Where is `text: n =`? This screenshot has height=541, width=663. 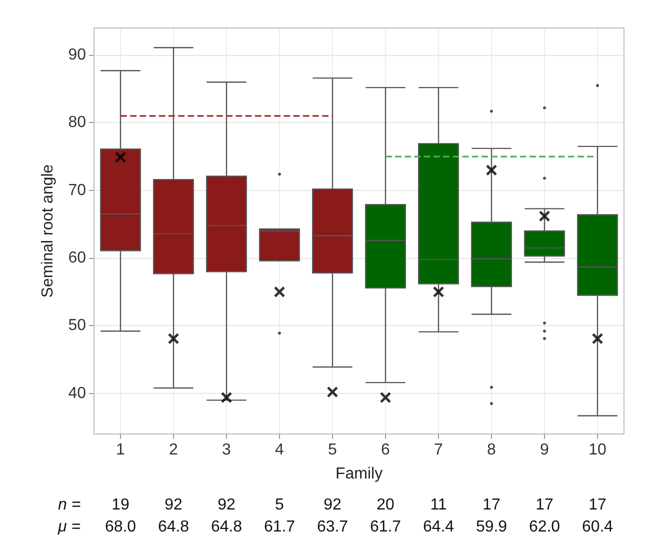
text: n = is located at coordinates (69, 505).